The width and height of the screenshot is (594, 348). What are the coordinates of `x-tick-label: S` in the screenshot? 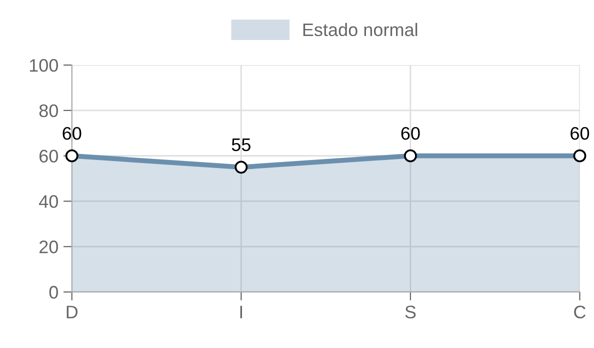 It's located at (410, 312).